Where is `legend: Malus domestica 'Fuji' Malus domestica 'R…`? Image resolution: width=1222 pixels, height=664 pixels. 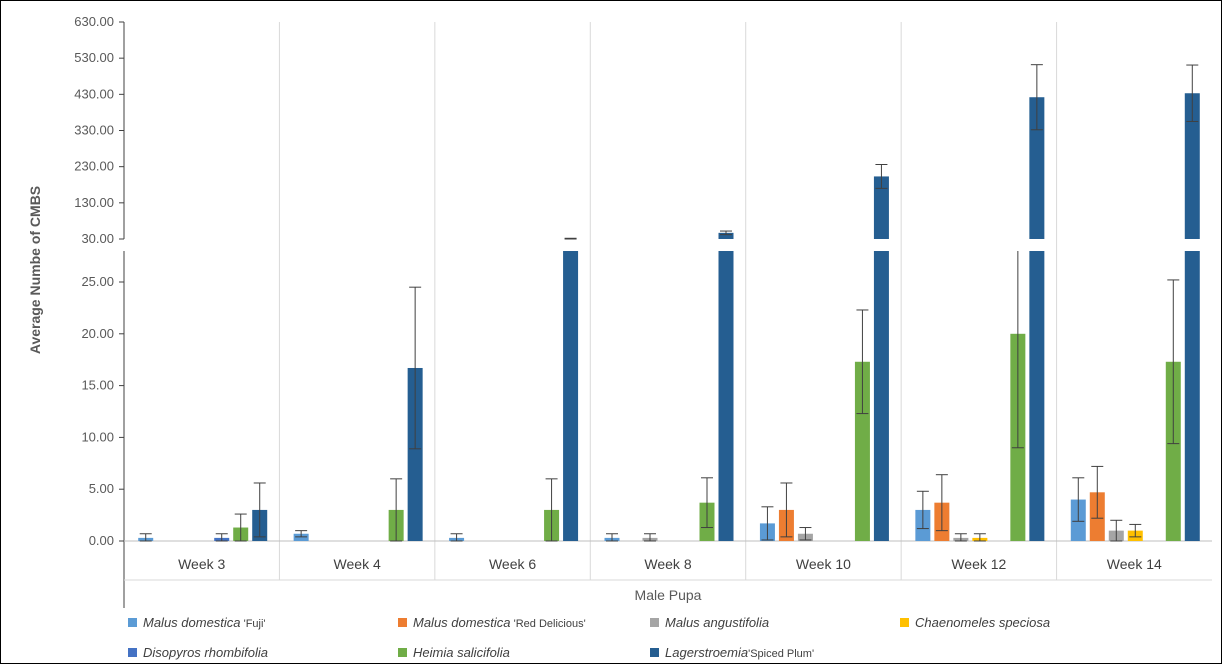
legend: Malus domestica 'Fuji' Malus domestica 'R… is located at coordinates (589, 637).